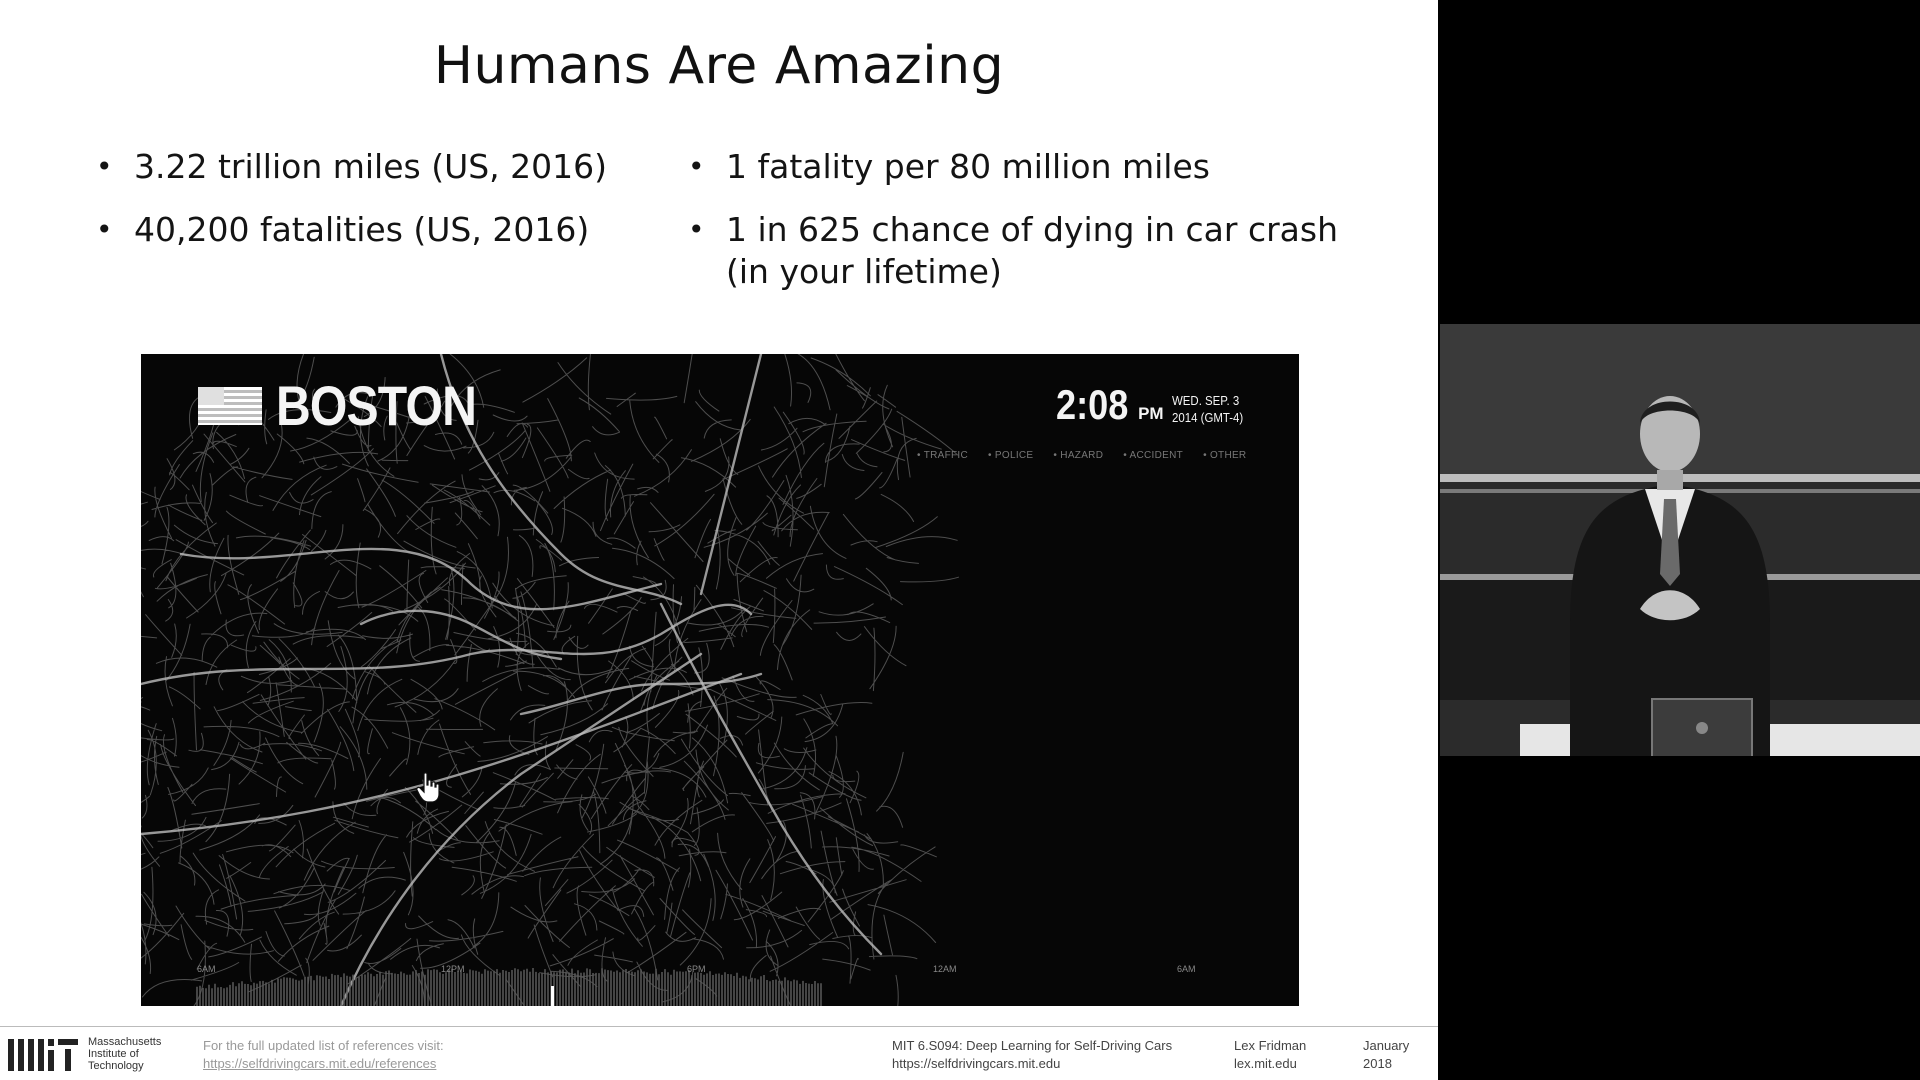 This screenshot has width=1920, height=1080. Describe the element at coordinates (376, 230) in the screenshot. I see `bullet-item: 40,200 fatalities (US, 2016)` at that location.